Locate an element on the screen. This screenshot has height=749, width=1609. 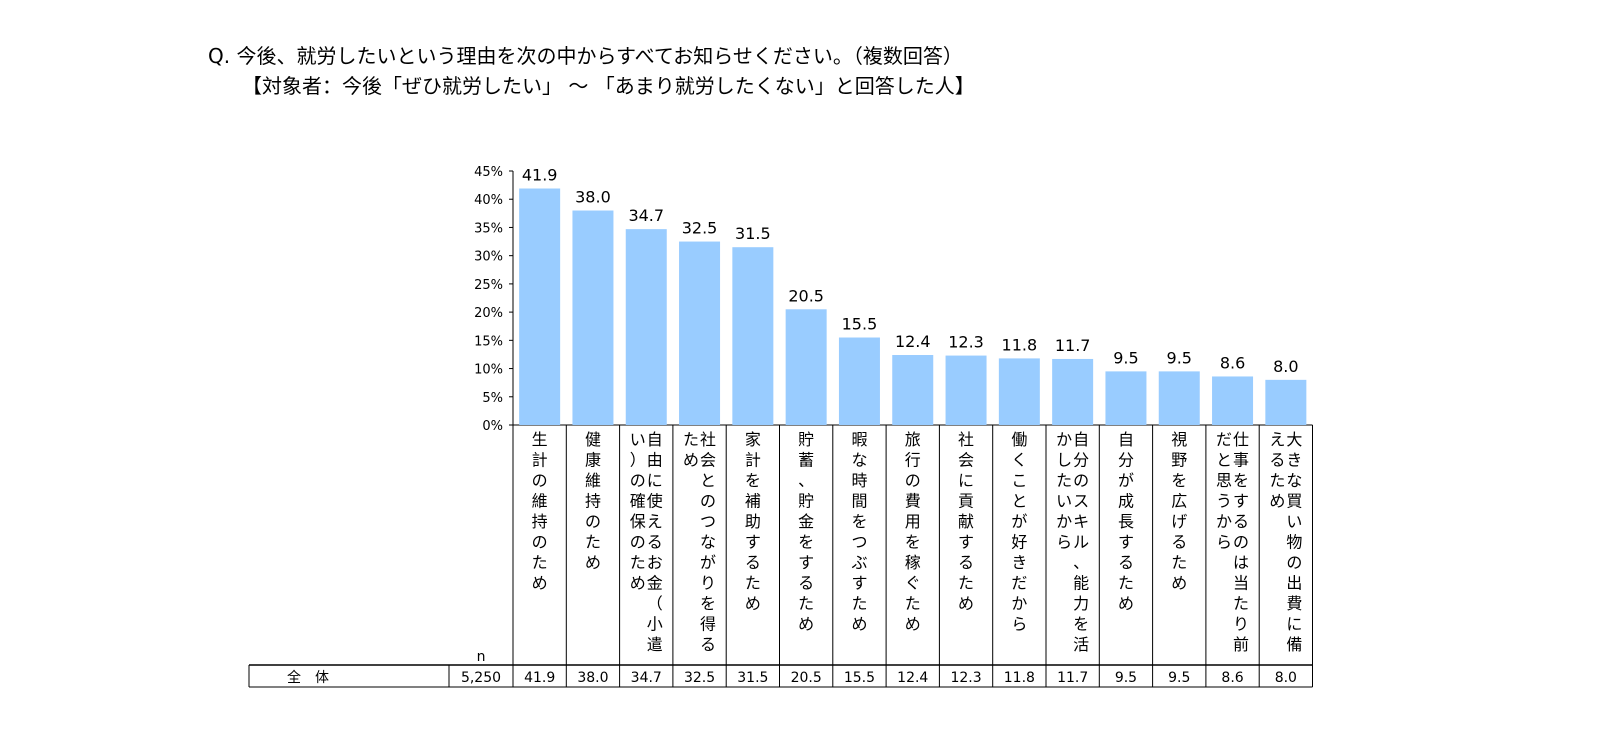
svg-text: 当 is located at coordinates (1241, 583).